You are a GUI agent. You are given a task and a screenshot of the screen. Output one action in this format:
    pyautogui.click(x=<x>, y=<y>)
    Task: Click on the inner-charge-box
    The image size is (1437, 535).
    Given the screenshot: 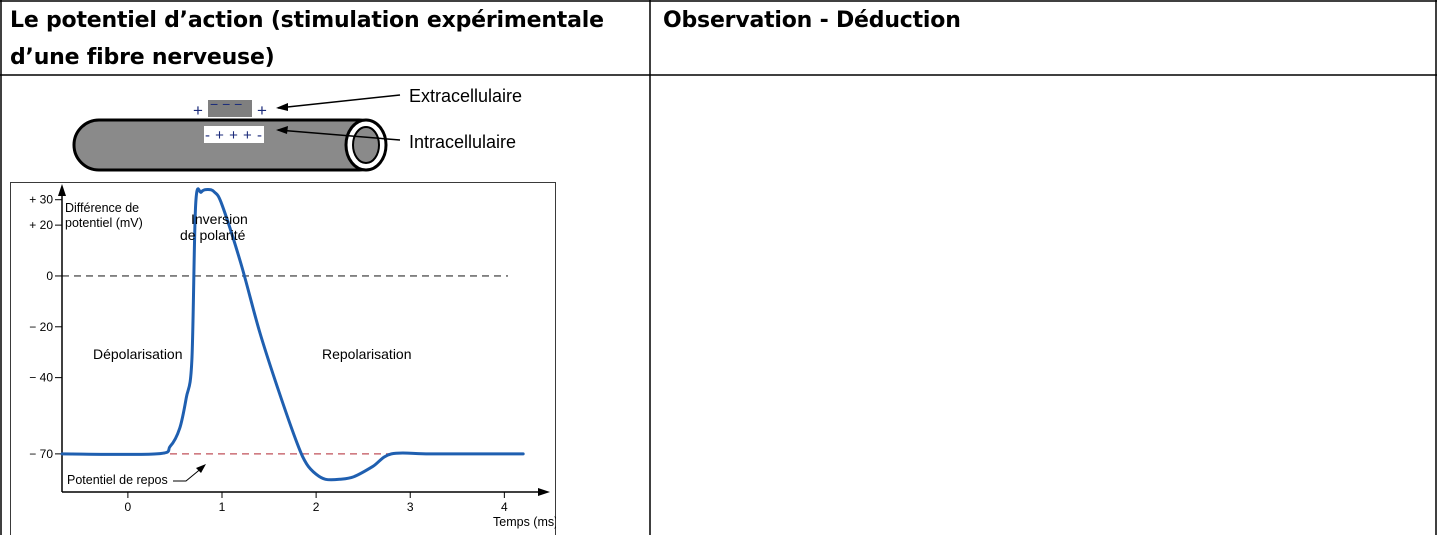 What is the action you would take?
    pyautogui.click(x=234, y=134)
    